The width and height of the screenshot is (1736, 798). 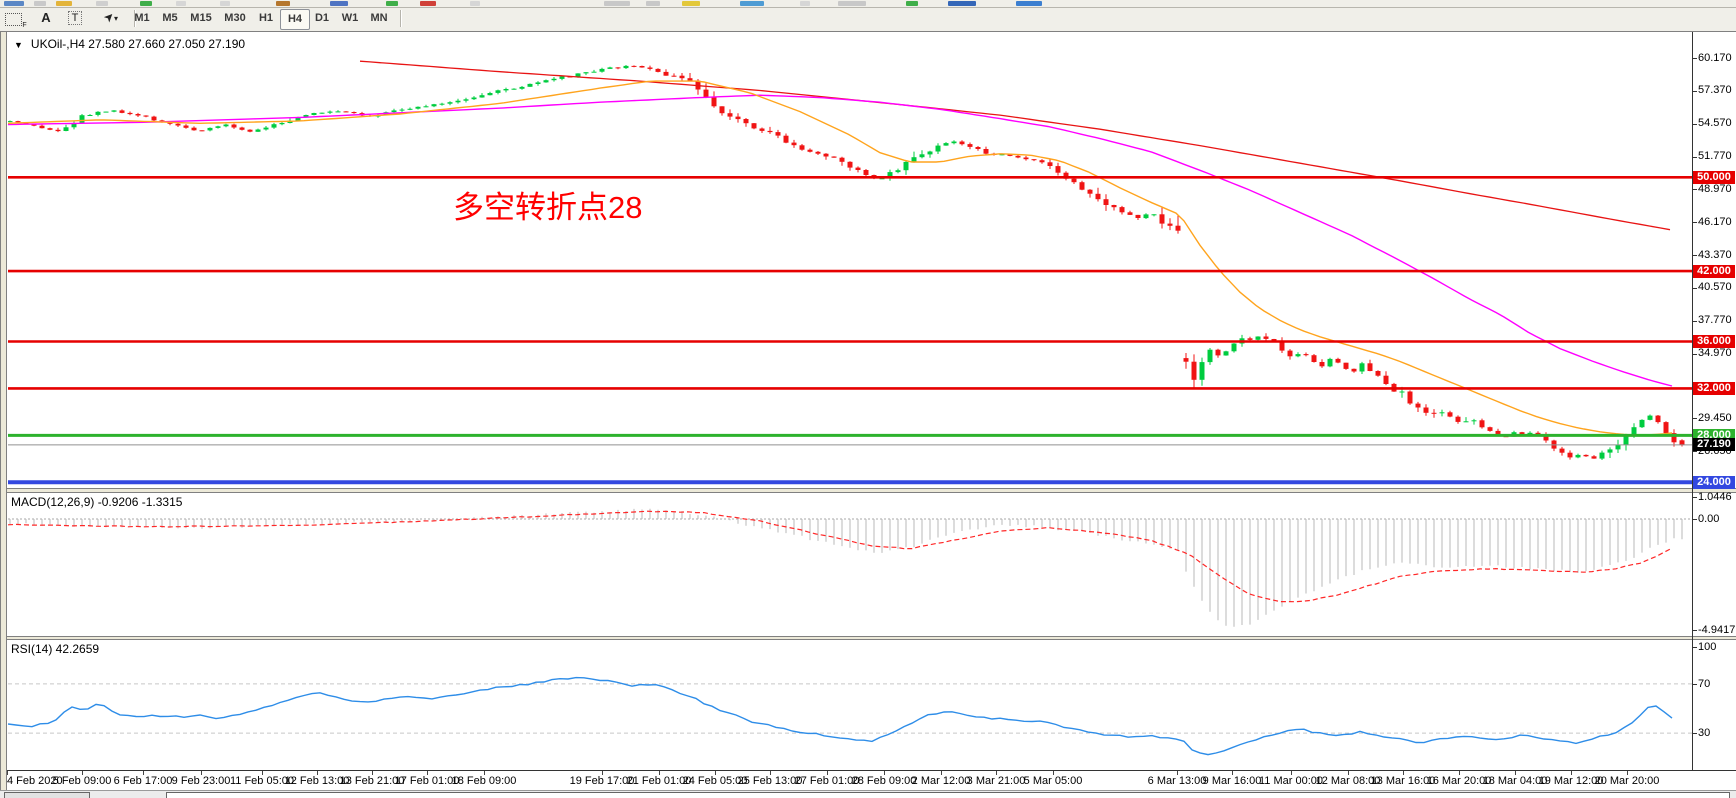 I want to click on time-label: 9 Feb 23:00, so click(x=201, y=781).